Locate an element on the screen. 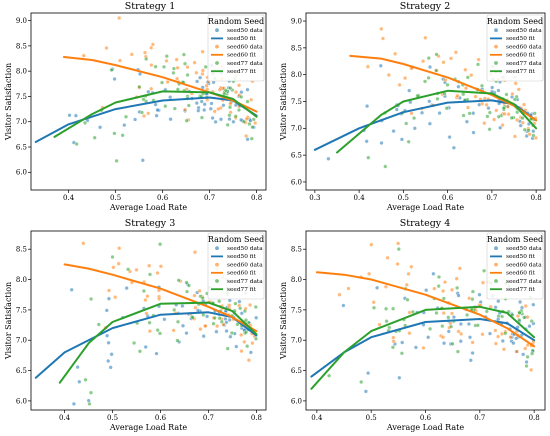 The width and height of the screenshot is (550, 436). x-tick-label: 0.3 is located at coordinates (314, 198).